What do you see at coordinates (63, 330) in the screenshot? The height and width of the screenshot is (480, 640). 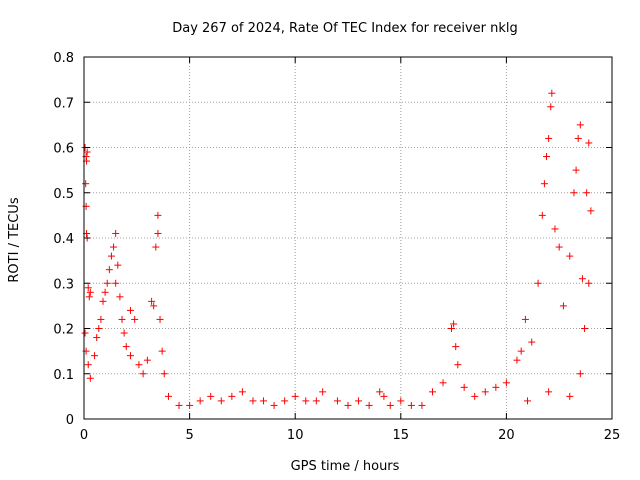 I see `y-tick-label: 0.2` at bounding box center [63, 330].